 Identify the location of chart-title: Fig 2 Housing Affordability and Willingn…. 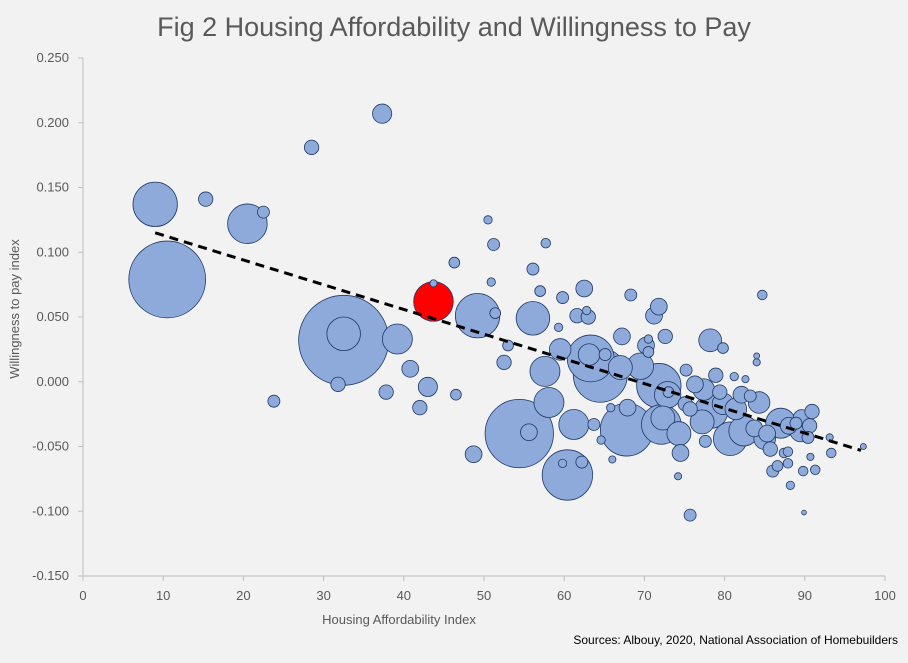
(454, 27).